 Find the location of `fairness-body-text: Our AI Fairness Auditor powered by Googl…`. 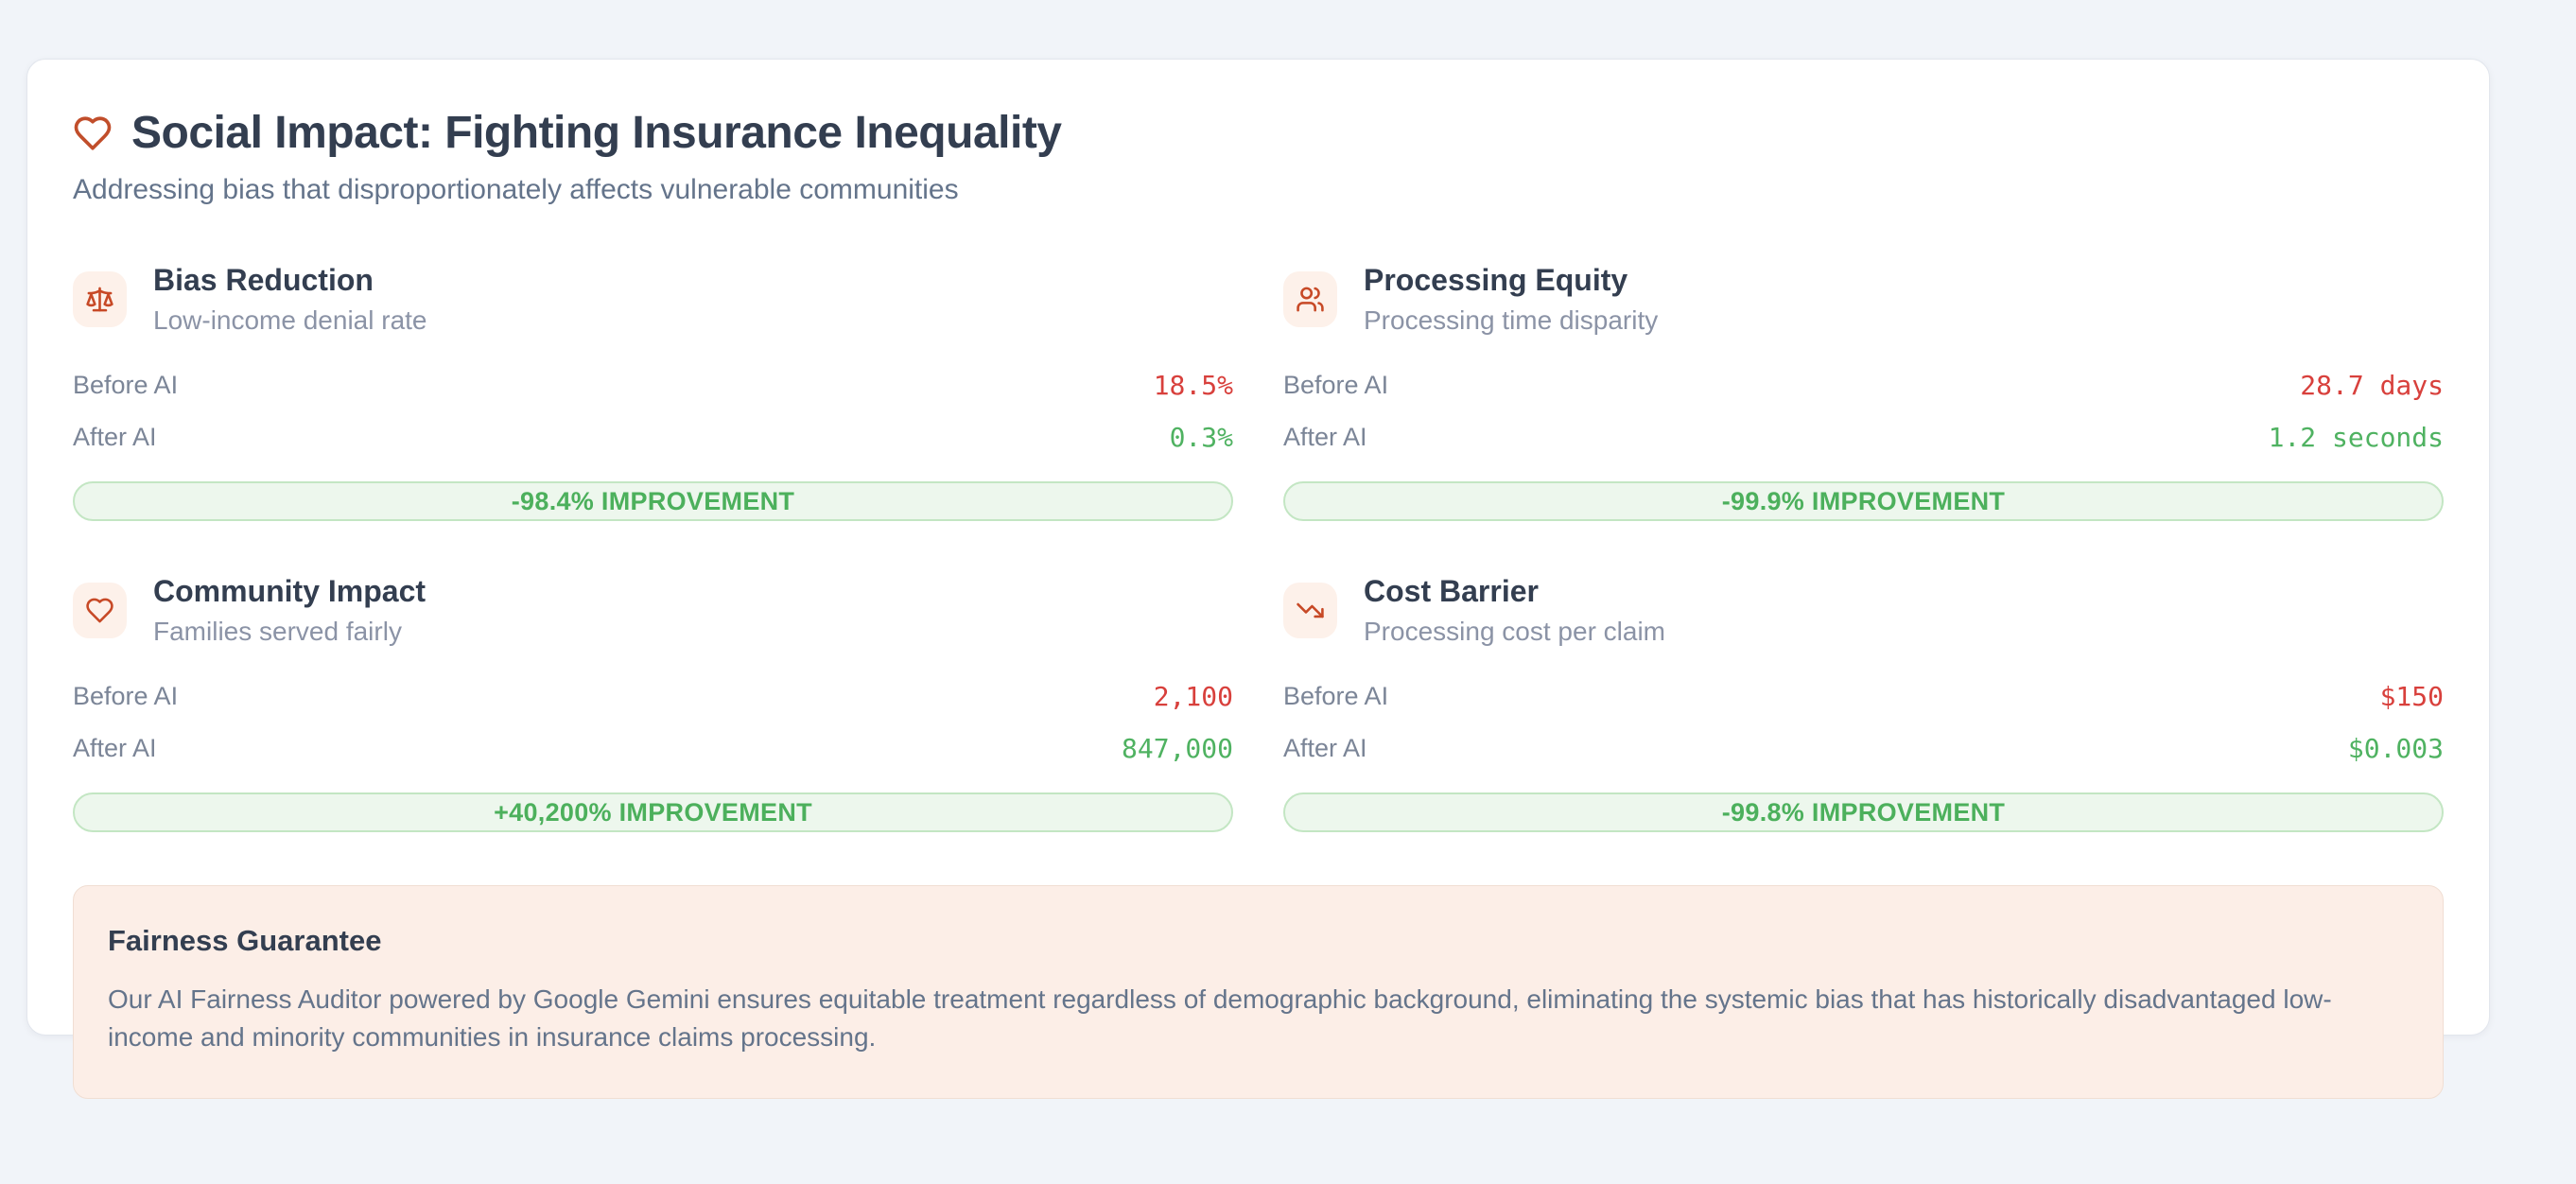

fairness-body-text: Our AI Fairness Auditor powered by Googl… is located at coordinates (1220, 1018).